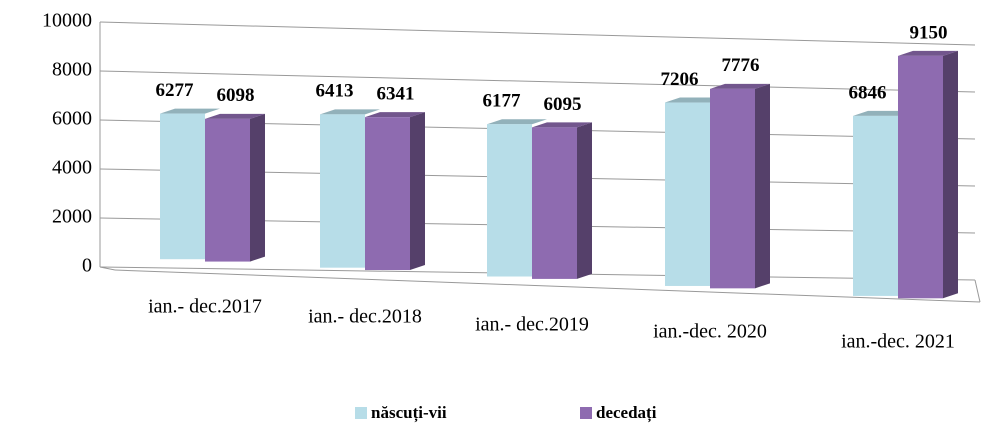 This screenshot has width=981, height=427. What do you see at coordinates (710, 332) in the screenshot?
I see `x-tick-label: ian.-dec. 2020` at bounding box center [710, 332].